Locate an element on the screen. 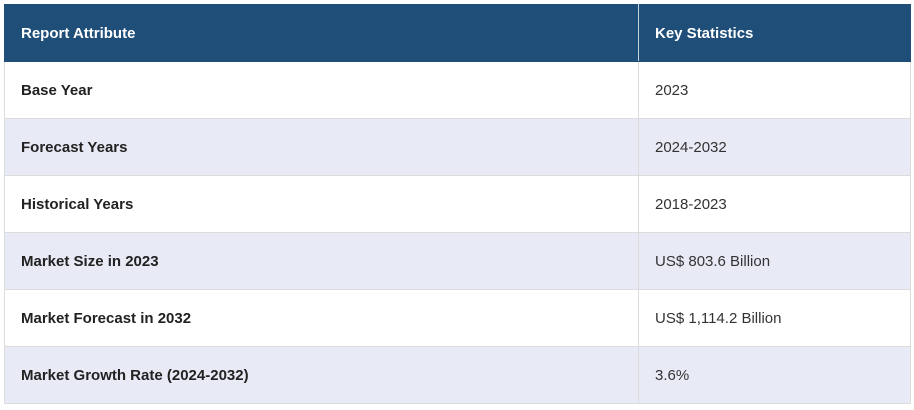 The width and height of the screenshot is (914, 410). header-row: Report Attribute Key Statistics is located at coordinates (457, 33).